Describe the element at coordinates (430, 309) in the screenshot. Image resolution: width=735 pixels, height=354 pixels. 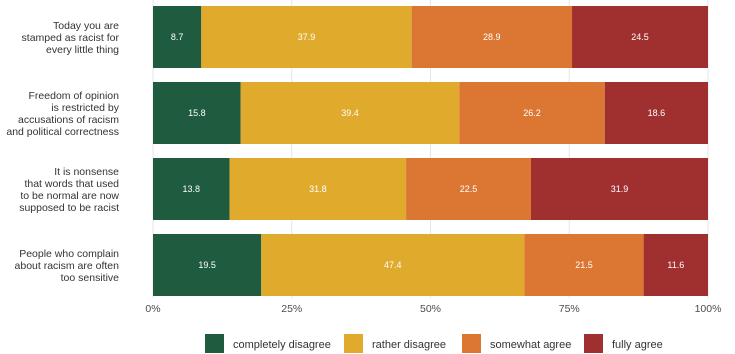
I see `x-tick-label: 50%` at that location.